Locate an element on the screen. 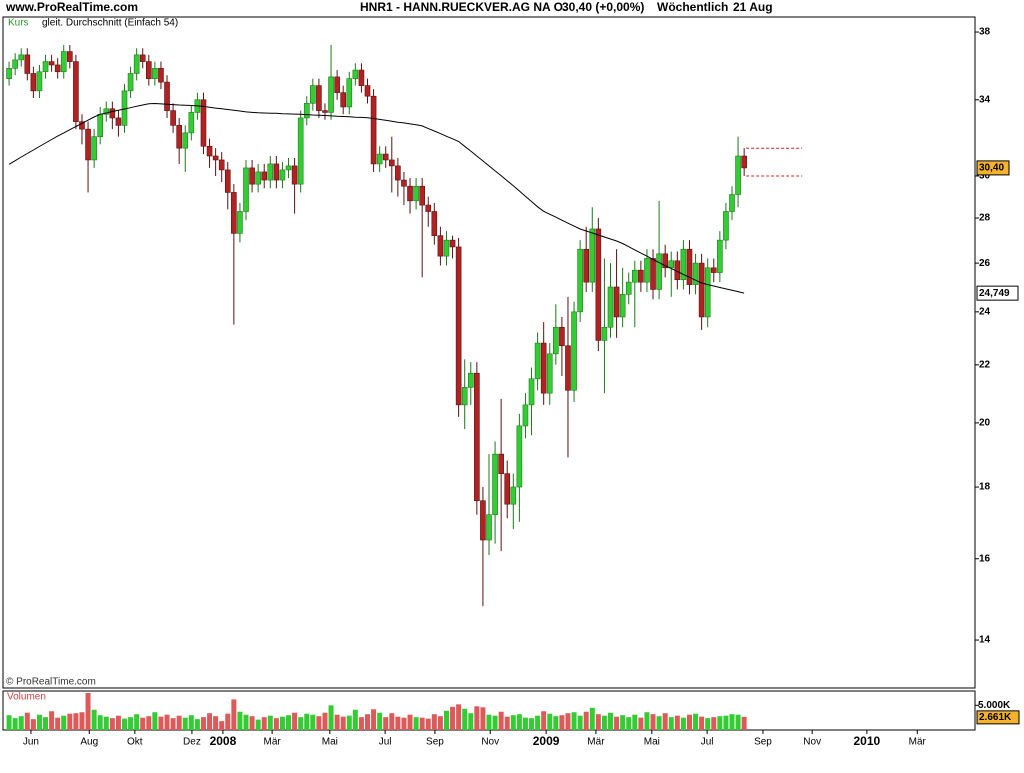 This screenshot has height=773, width=1024. overlay-legend: gleit. Durchschnitt (Einfach 54) is located at coordinates (110, 23).